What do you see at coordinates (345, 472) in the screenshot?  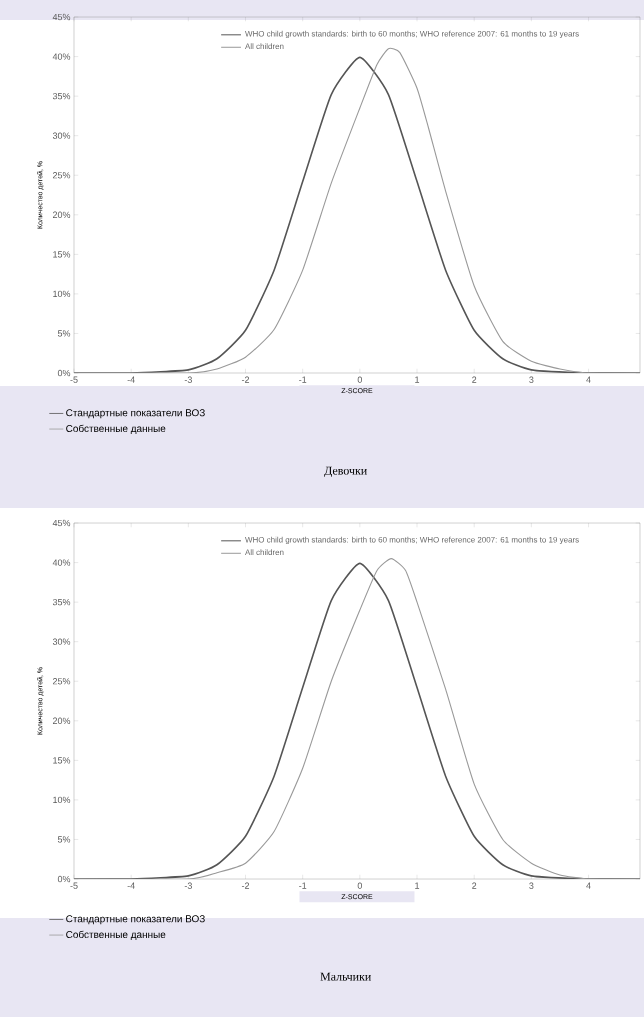 I see `text: Девочки` at bounding box center [345, 472].